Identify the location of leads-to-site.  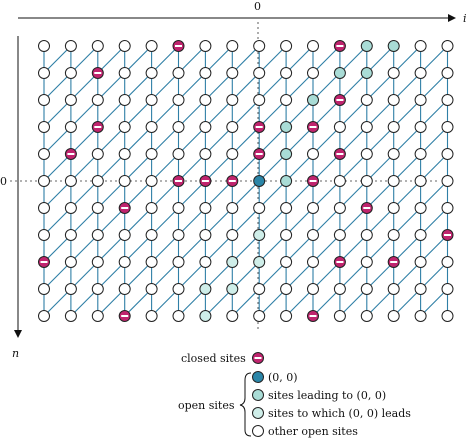
(232, 262).